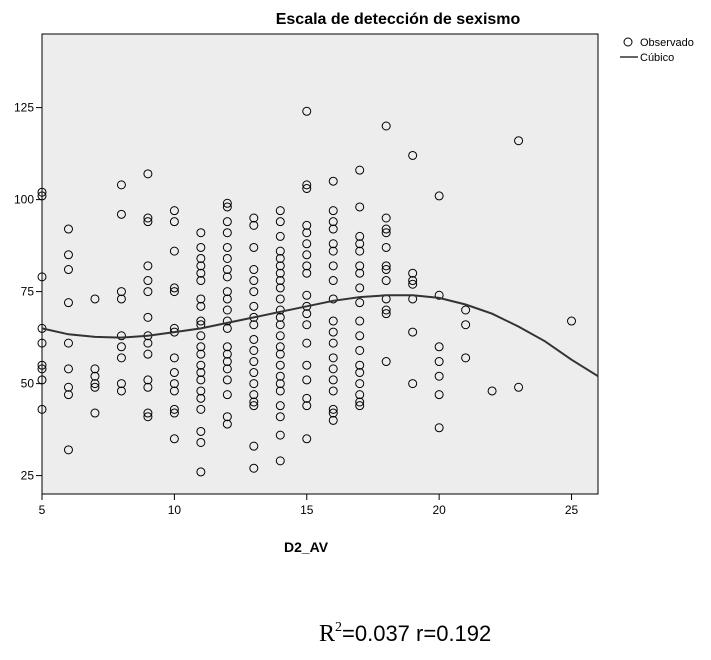 The height and width of the screenshot is (660, 711). I want to click on r-squared-symbol: R, so click(327, 634).